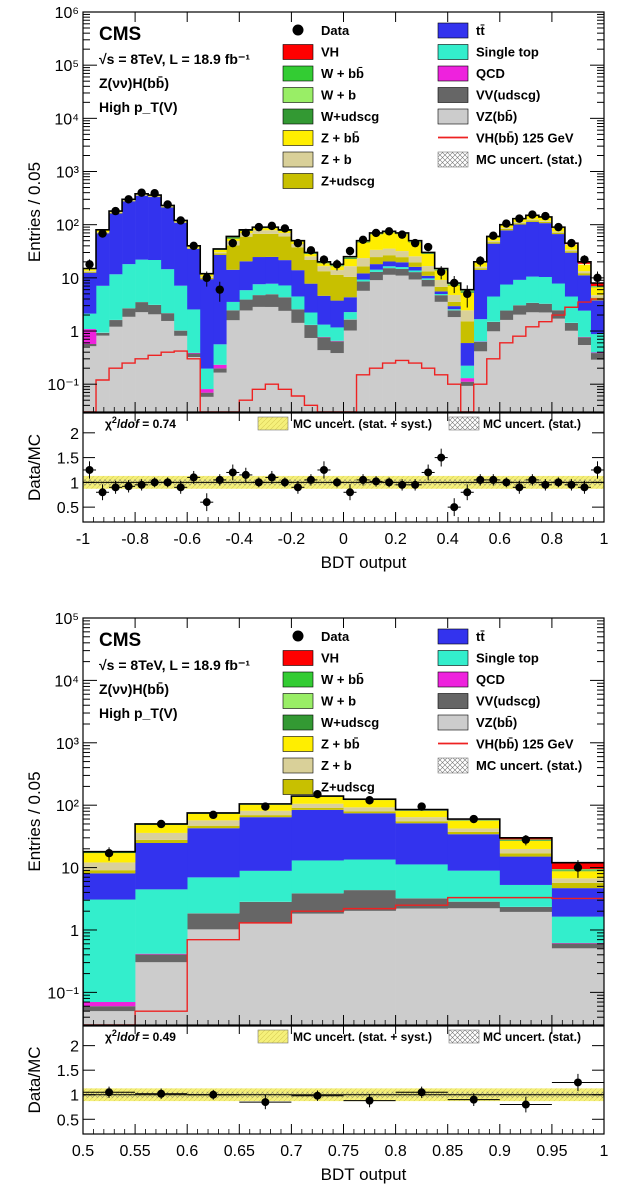 Image resolution: width=618 pixels, height=1192 pixels. Describe the element at coordinates (135, 1151) in the screenshot. I see `x-tick-label: 0.55` at that location.